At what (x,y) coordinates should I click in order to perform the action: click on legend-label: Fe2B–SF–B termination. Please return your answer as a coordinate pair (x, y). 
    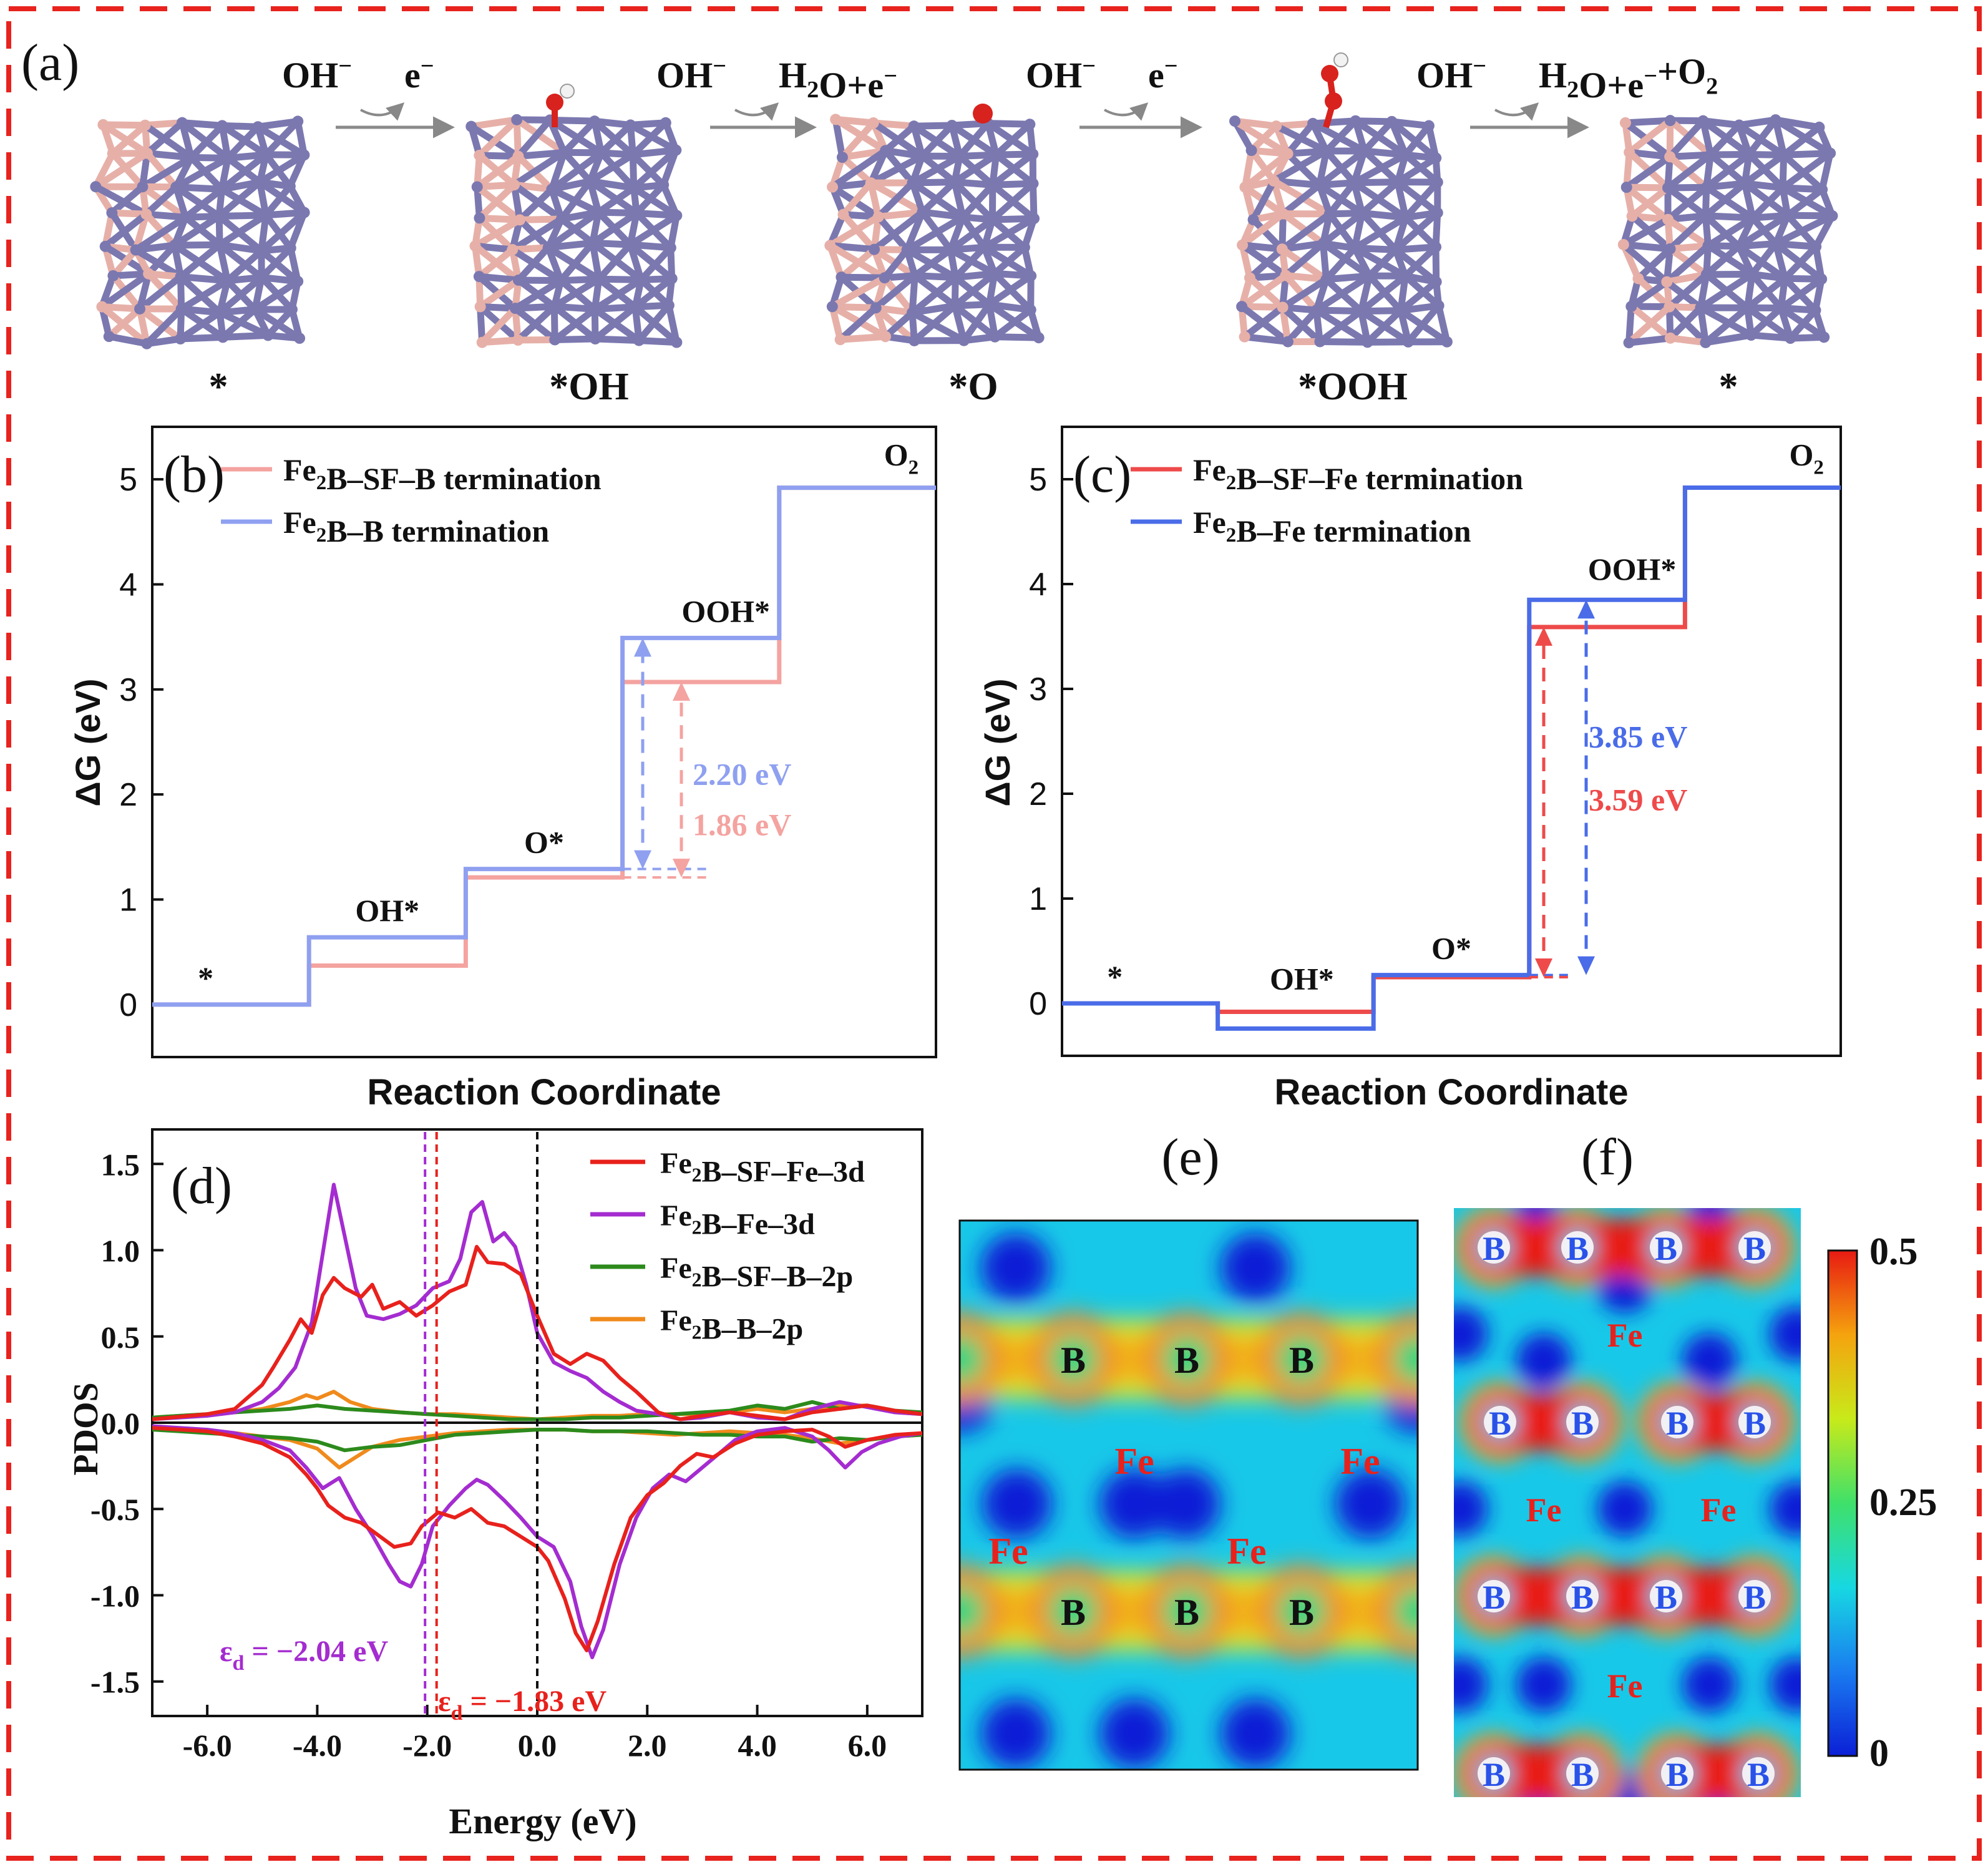
    Looking at the image, I should click on (442, 474).